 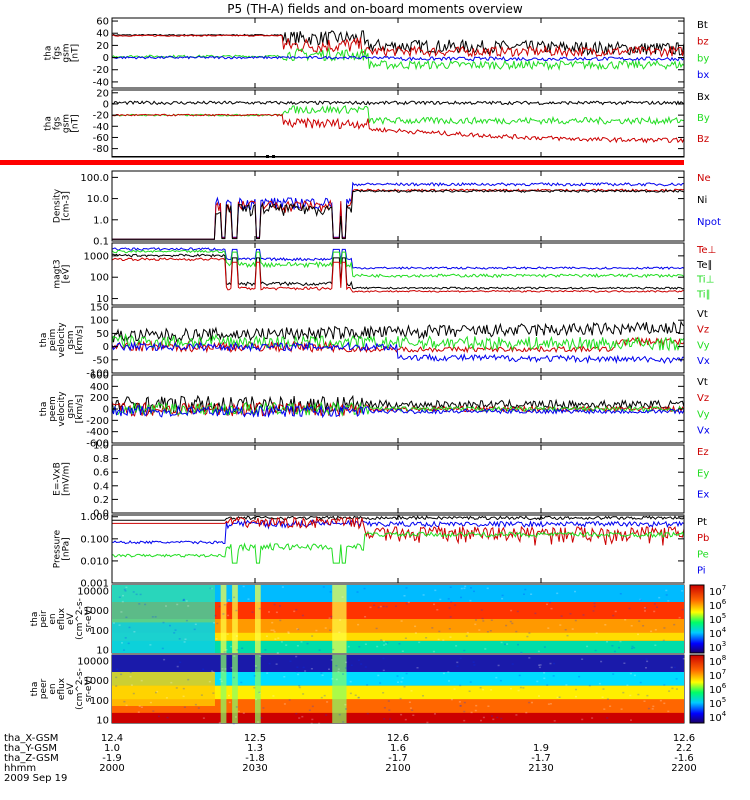 What do you see at coordinates (67, 274) in the screenshot?
I see `ylabel-line: [eV]` at bounding box center [67, 274].